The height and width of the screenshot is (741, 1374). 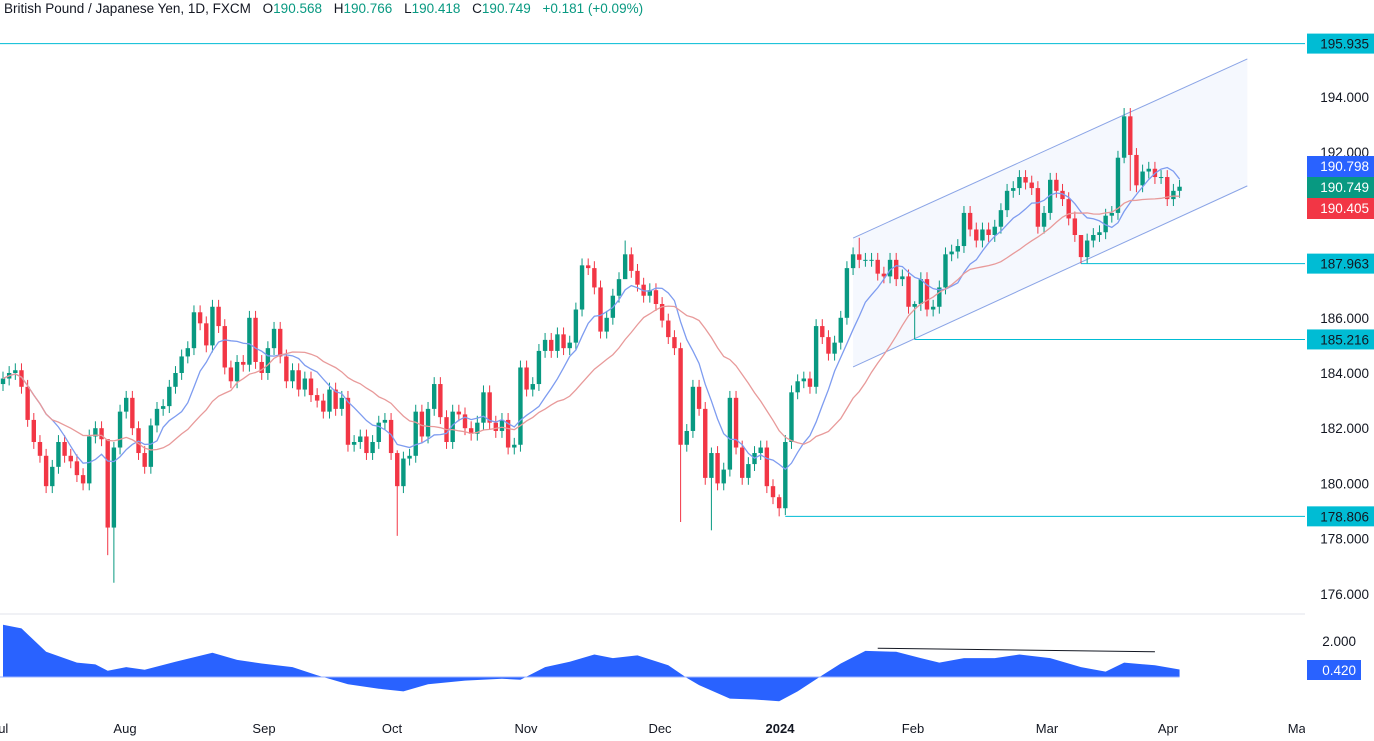 What do you see at coordinates (1047, 728) in the screenshot?
I see `time-axis-label: Mar` at bounding box center [1047, 728].